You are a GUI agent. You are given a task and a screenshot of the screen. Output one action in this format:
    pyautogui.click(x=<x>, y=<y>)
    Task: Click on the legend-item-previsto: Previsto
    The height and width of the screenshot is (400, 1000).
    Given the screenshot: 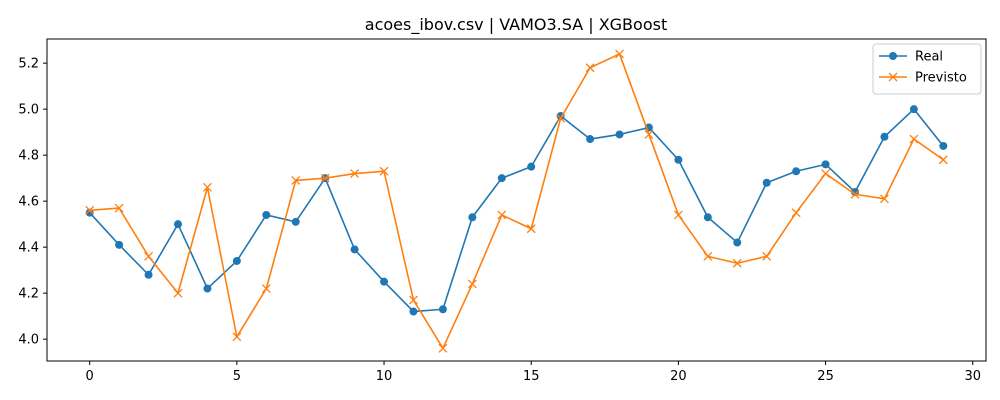 What is the action you would take?
    pyautogui.click(x=923, y=78)
    